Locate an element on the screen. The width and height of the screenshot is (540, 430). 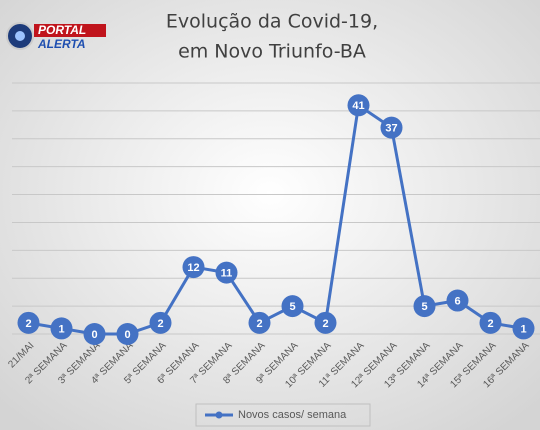
data-label: 6 is located at coordinates (457, 301).